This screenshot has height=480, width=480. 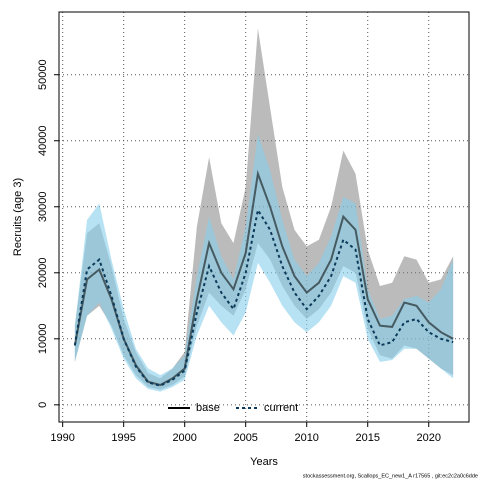 What do you see at coordinates (43, 339) in the screenshot?
I see `y-tick-label: 10000` at bounding box center [43, 339].